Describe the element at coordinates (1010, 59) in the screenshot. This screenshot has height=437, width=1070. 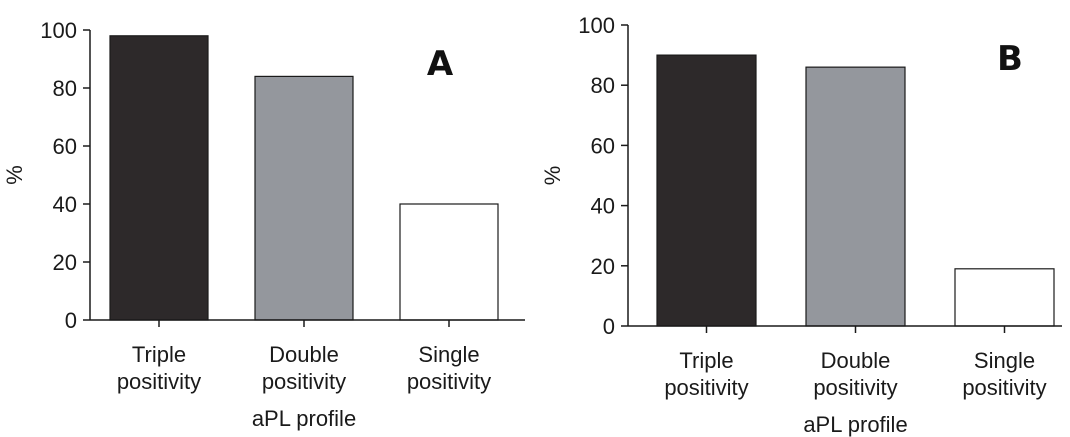
I see `panel-label: B` at that location.